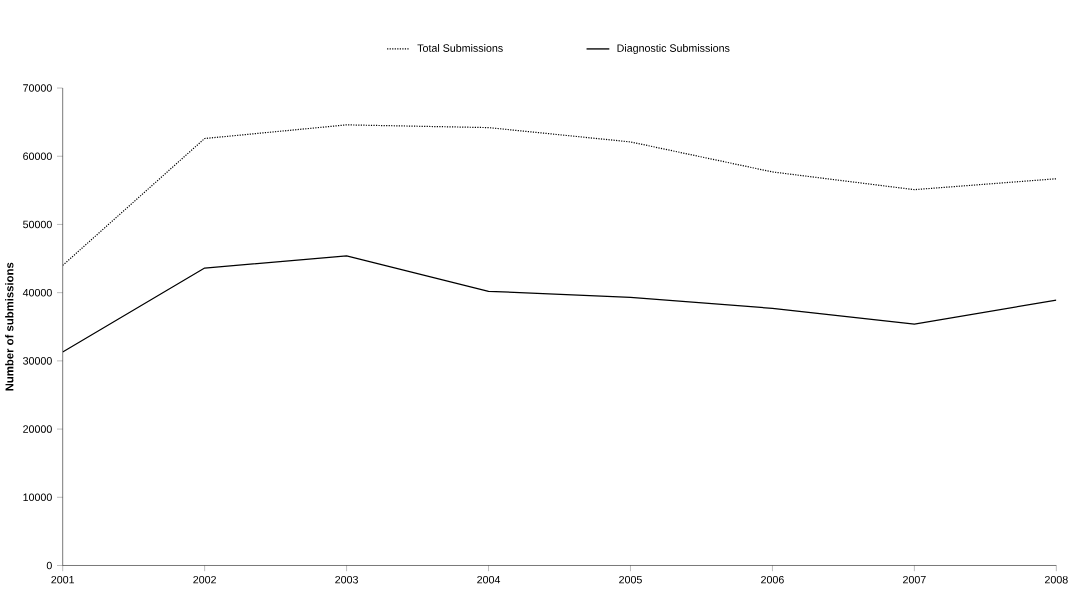 The image size is (1079, 596). I want to click on x-tick-label: 2008, so click(1056, 579).